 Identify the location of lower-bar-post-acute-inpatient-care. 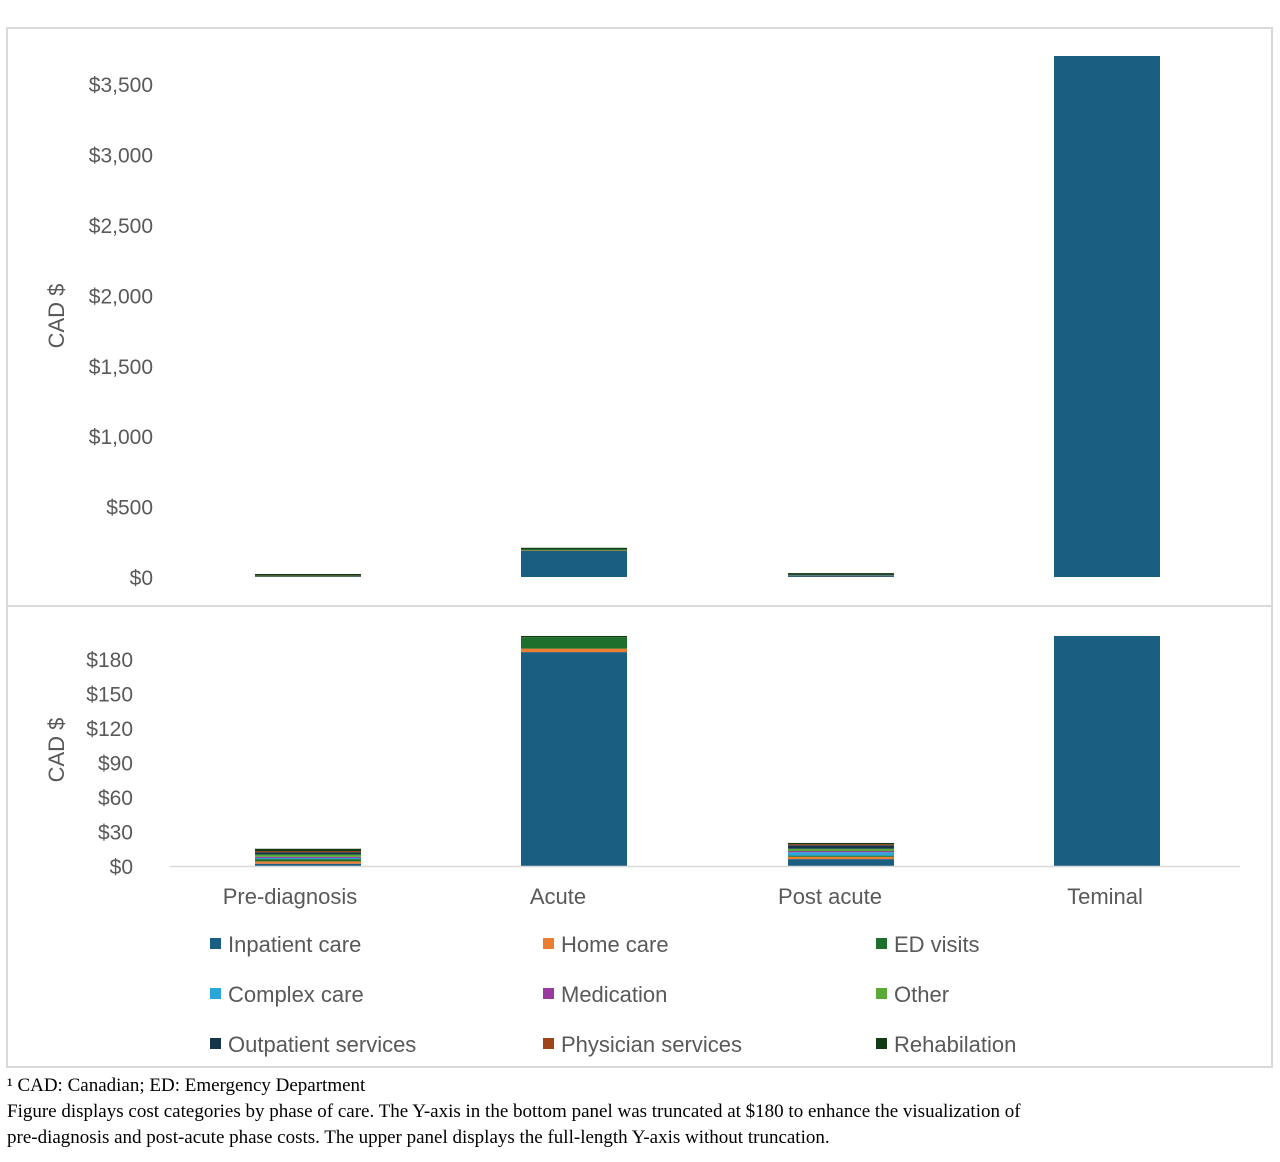
(841, 862).